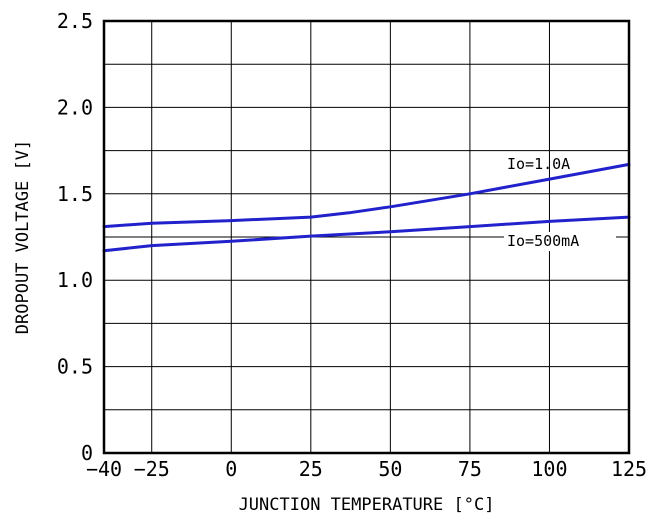 The width and height of the screenshot is (661, 519). I want to click on y-tick-labels: 0 0.5 1.0 1.5 2.0 2.5, so click(75, 237).